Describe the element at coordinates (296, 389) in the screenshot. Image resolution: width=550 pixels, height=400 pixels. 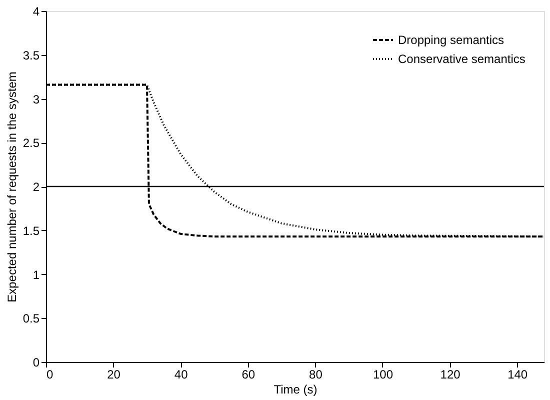
I see `x-axis-title: Time (s)` at that location.